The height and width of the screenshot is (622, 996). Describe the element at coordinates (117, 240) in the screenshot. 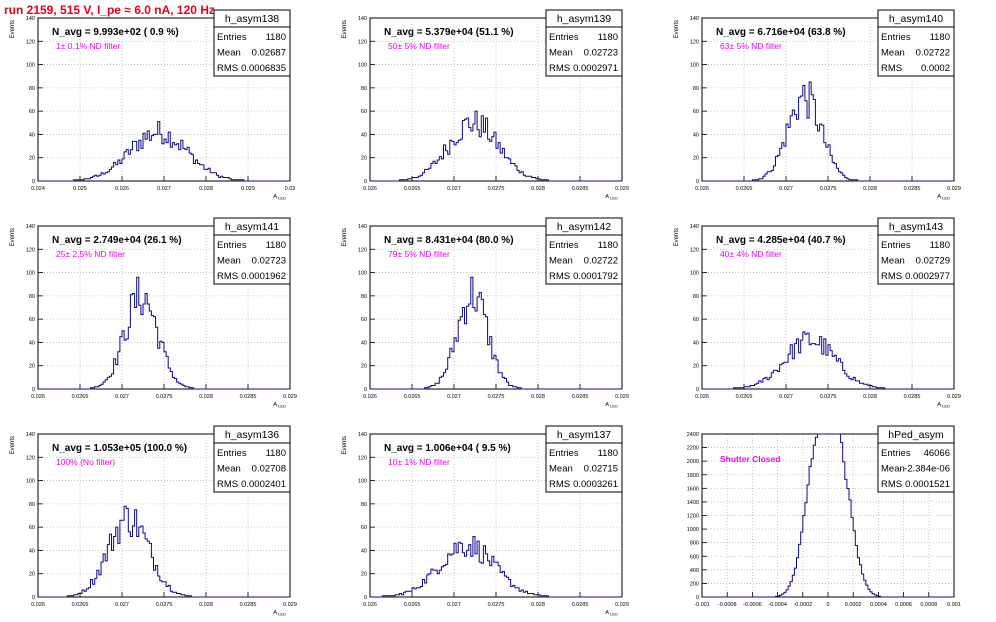

I see `navg-label: N_avg = 2.749e+04 (26.1 %)` at that location.